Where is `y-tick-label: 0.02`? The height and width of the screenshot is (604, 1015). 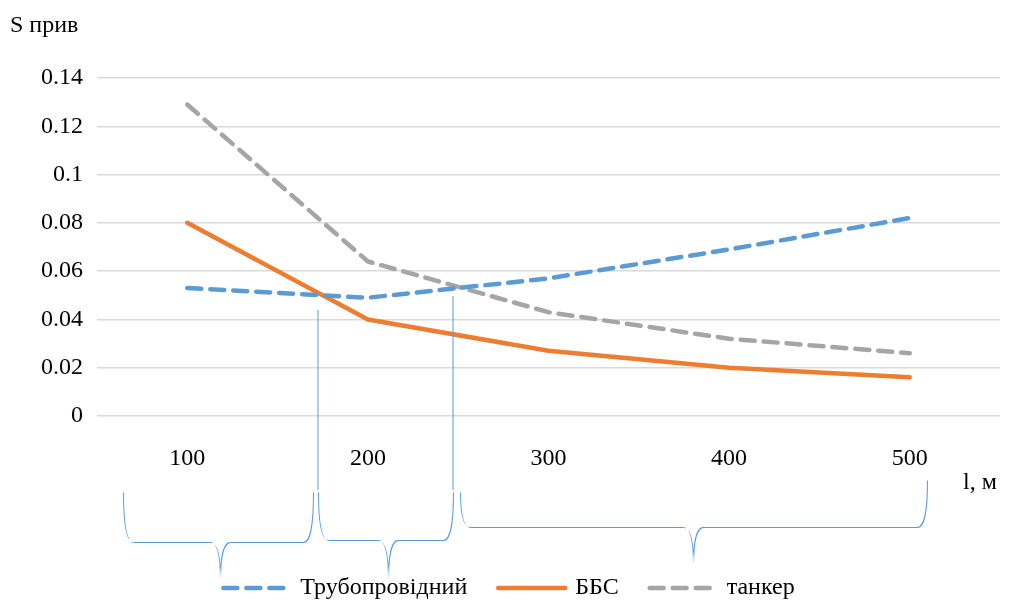
y-tick-label: 0.02 is located at coordinates (62, 366).